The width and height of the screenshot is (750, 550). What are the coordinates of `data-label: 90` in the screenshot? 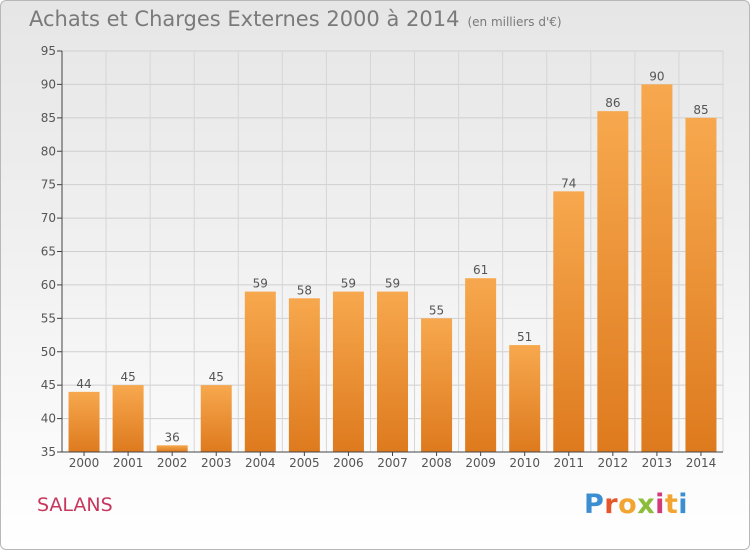 It's located at (656, 76).